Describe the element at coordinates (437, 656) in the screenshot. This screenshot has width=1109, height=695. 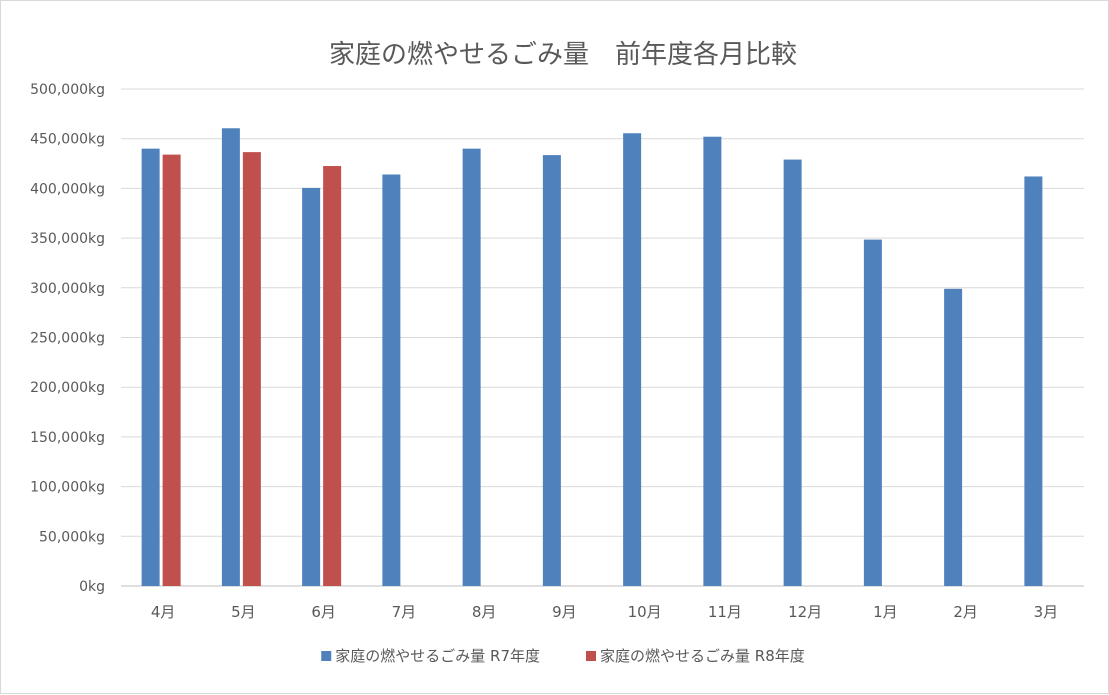
I see `legend-label: 家庭の燃やせるごみ量 R7年度` at that location.